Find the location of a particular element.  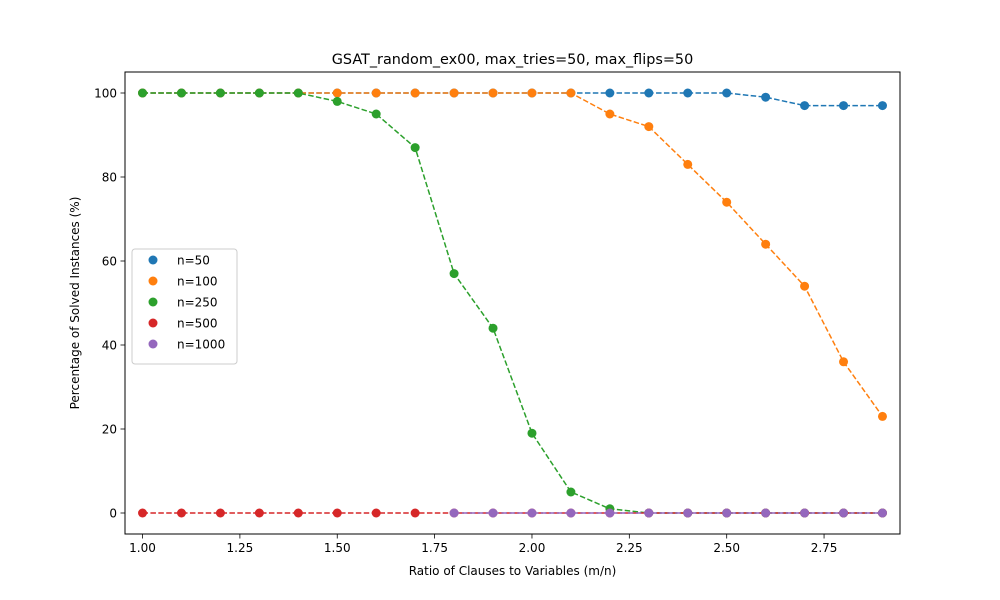

y-tick-label: 60 is located at coordinates (109, 262).